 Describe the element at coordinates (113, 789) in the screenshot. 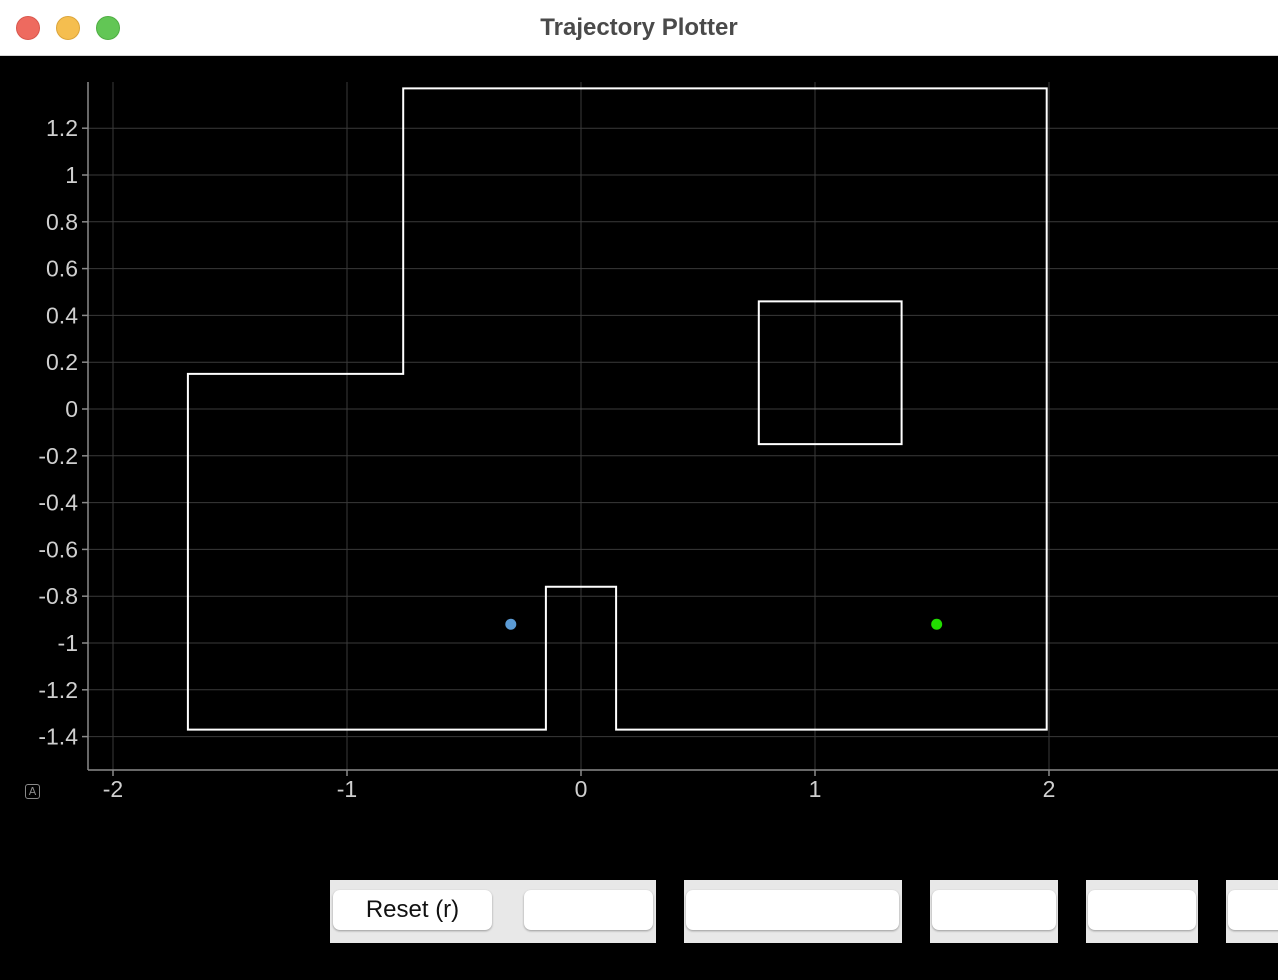

I see `x-tick-label: -2` at that location.